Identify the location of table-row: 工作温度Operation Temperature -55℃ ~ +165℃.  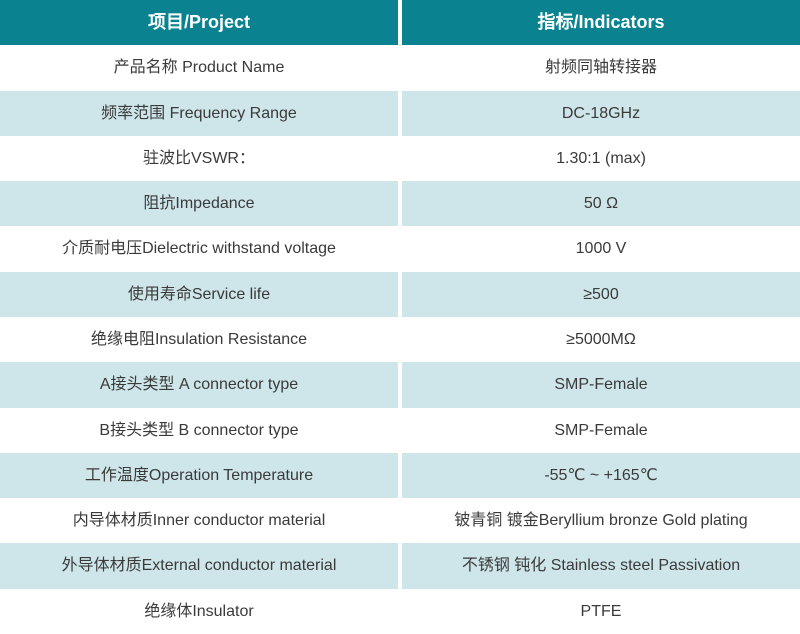
(400, 475).